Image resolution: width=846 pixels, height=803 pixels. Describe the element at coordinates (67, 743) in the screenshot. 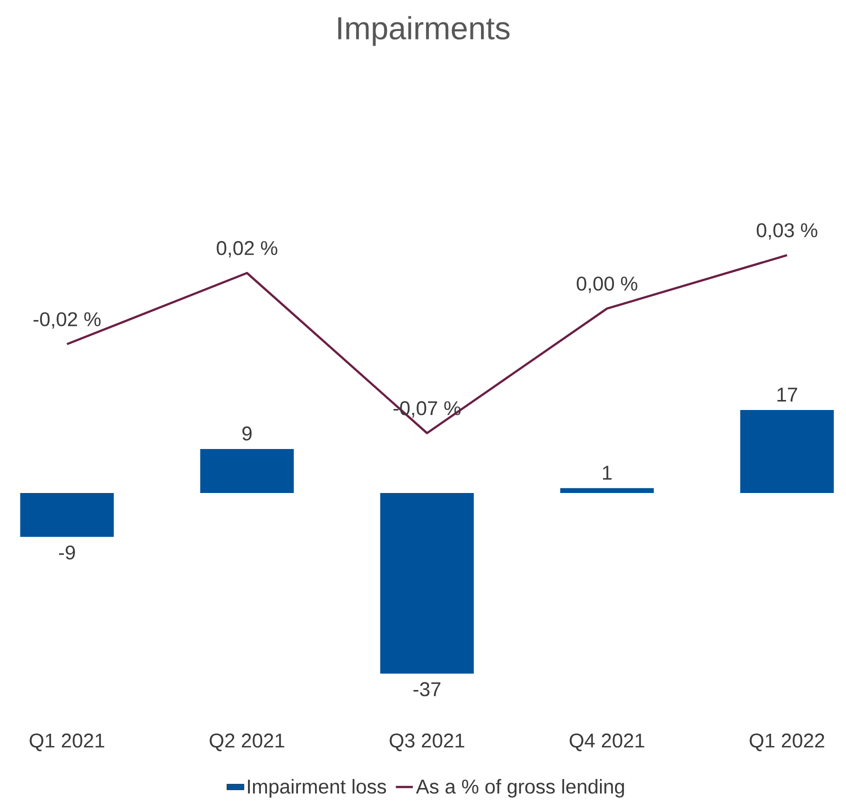

I see `x-tick-label: Q1 2021` at that location.